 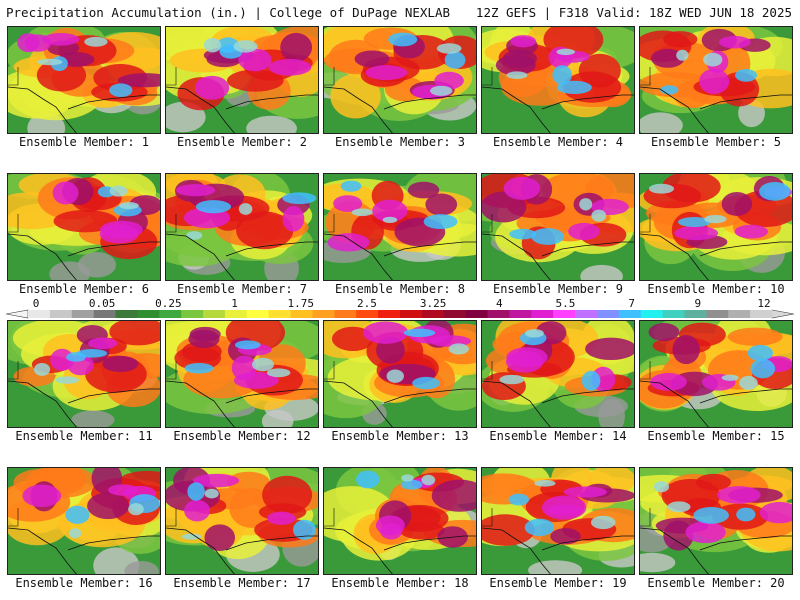 I want to click on ensemble-member-label: Ensemble Member: 3, so click(x=400, y=142).